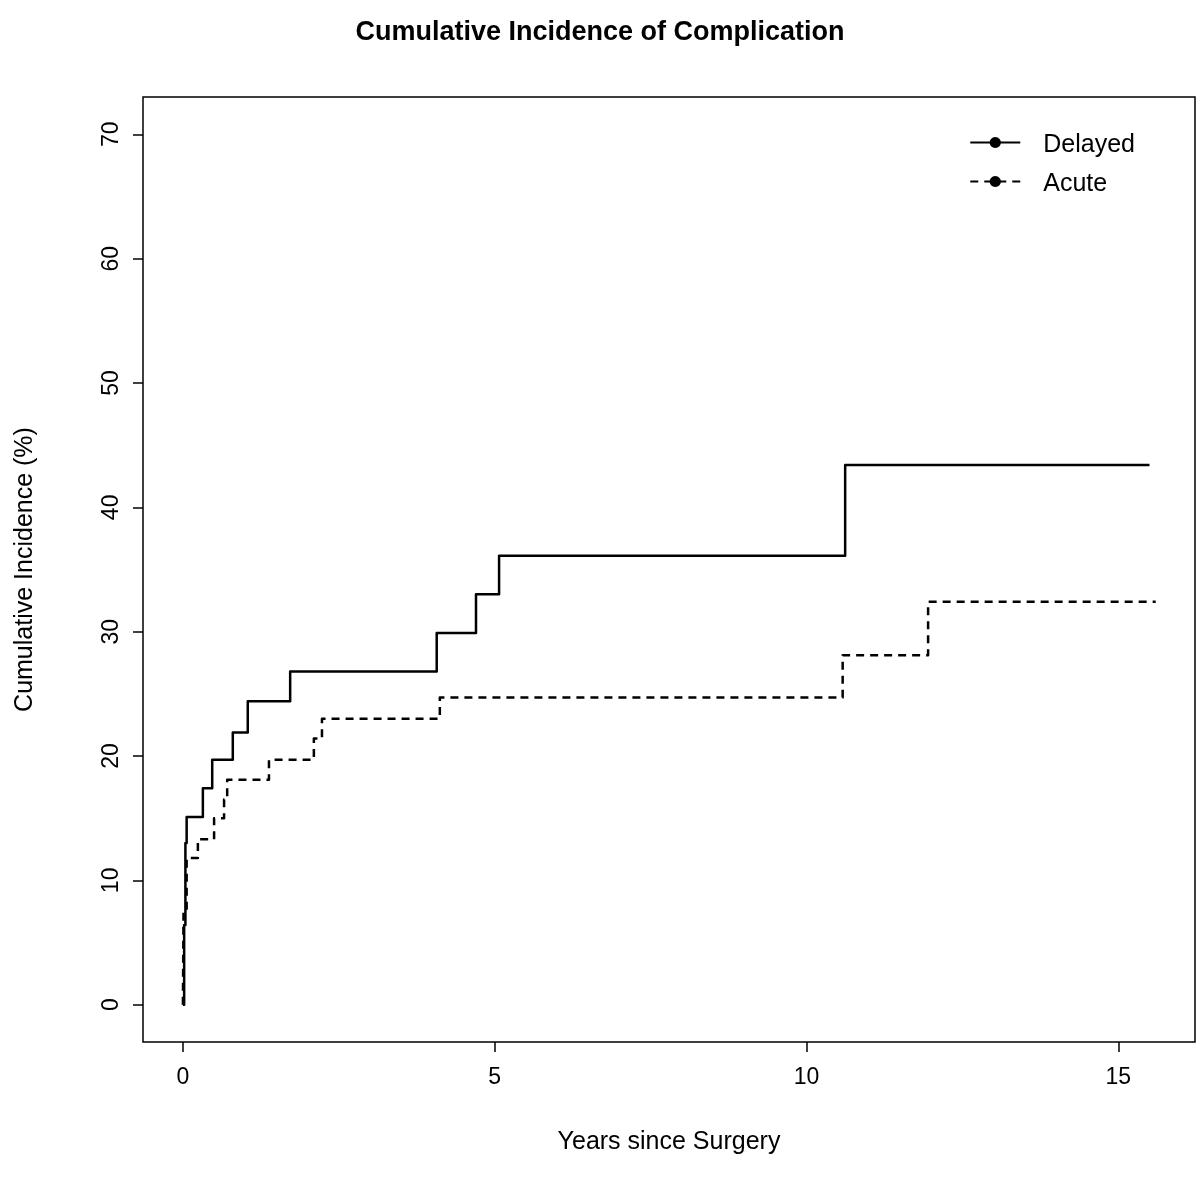 Image resolution: width=1200 pixels, height=1190 pixels. I want to click on y-tick-label: 0, so click(109, 1005).